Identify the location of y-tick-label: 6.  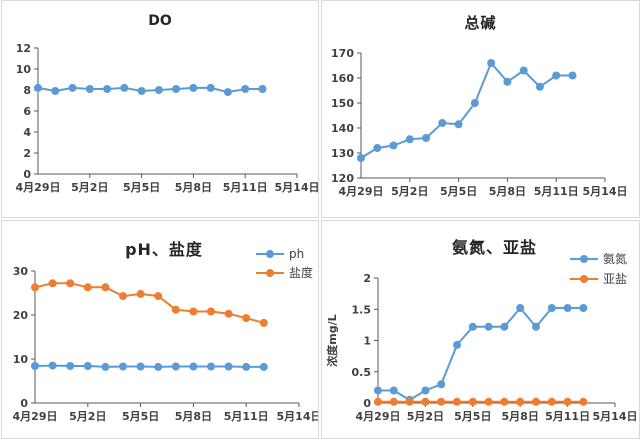
(27, 111).